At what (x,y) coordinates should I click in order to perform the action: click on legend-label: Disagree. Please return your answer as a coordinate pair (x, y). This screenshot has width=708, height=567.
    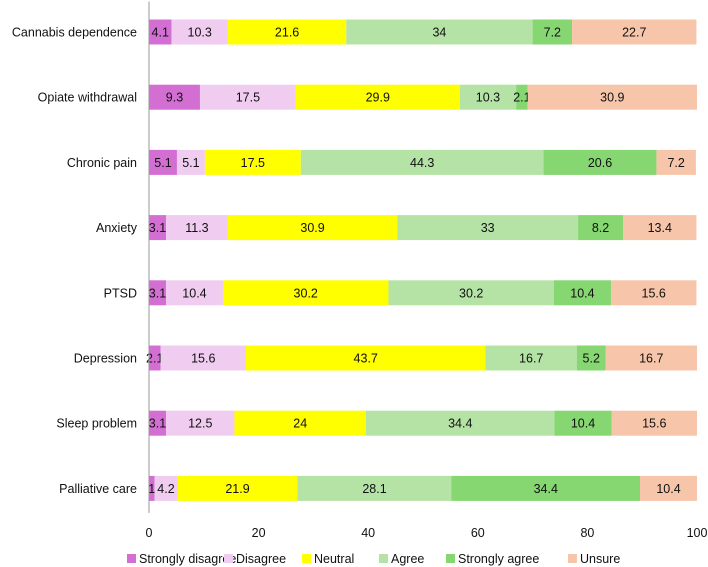
    Looking at the image, I should click on (261, 559).